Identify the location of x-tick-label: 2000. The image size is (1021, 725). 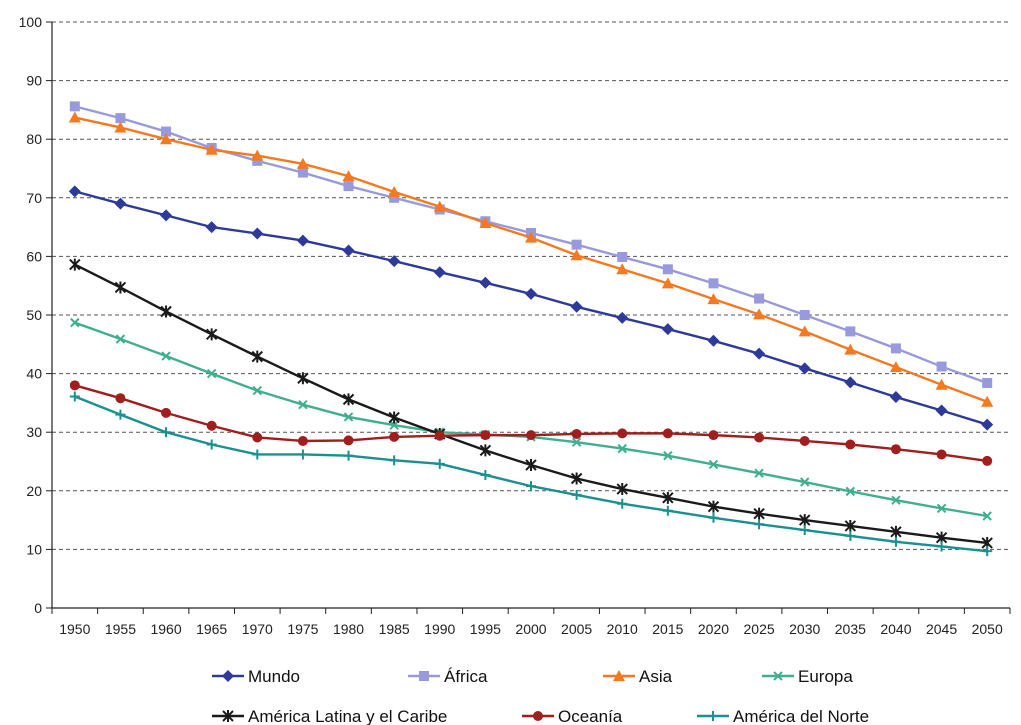
(530, 629).